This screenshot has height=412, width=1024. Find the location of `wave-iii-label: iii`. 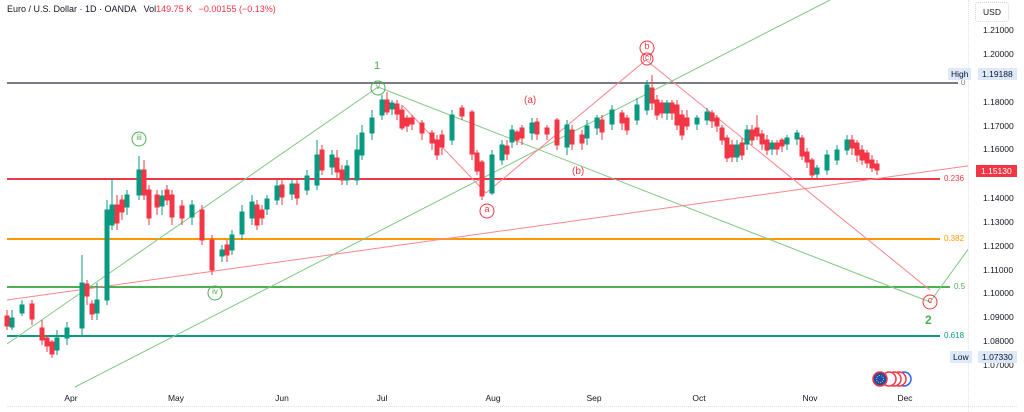

wave-iii-label: iii is located at coordinates (139, 137).